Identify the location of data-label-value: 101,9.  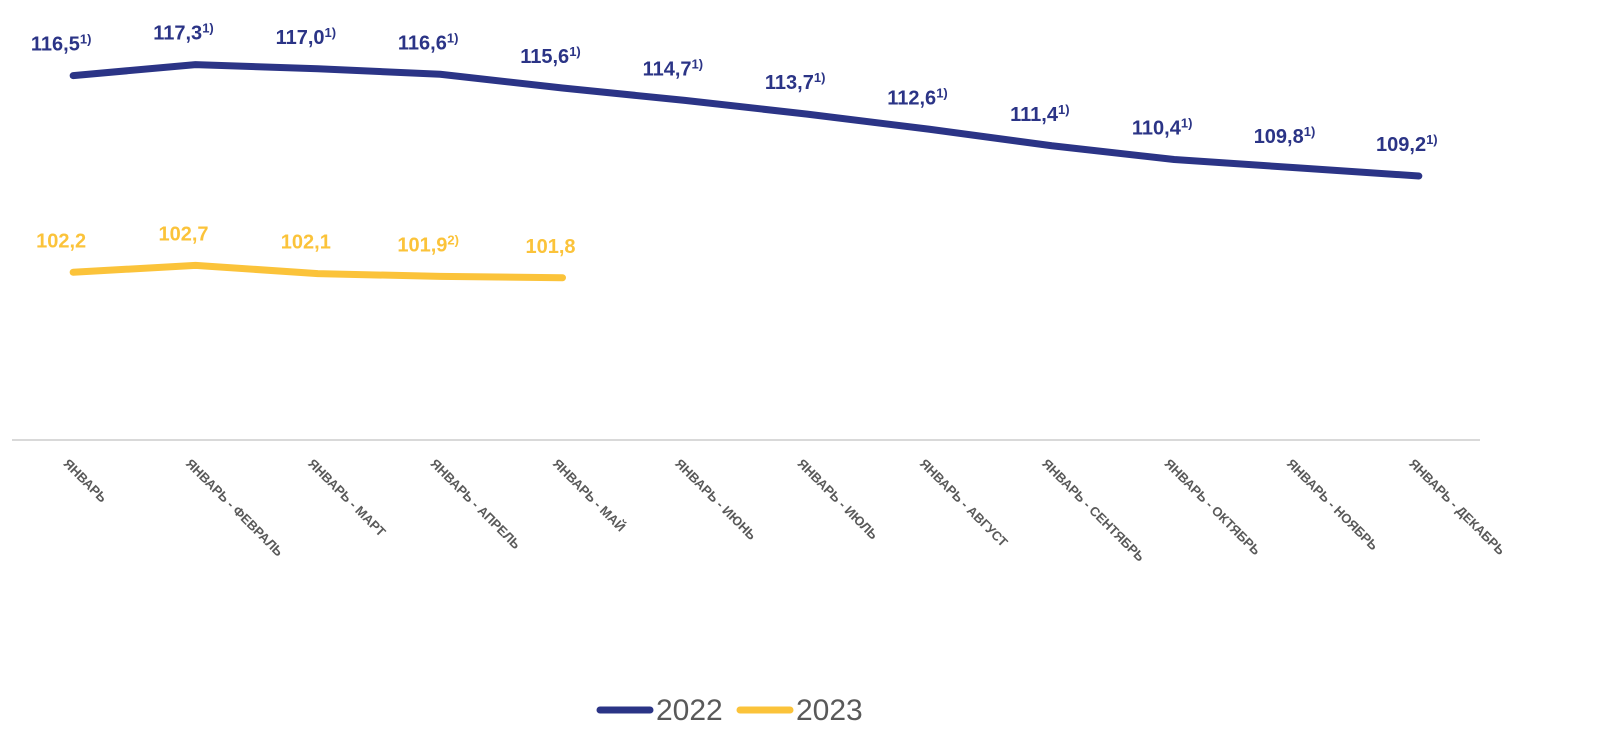
(422, 246).